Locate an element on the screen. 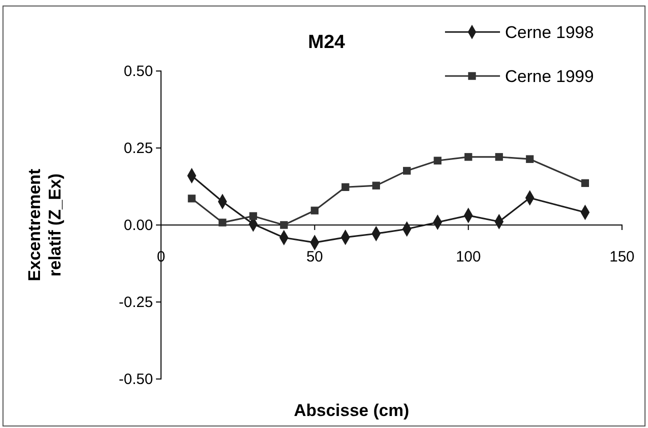 This screenshot has height=428, width=648. x-tick-label: 150 is located at coordinates (622, 257).